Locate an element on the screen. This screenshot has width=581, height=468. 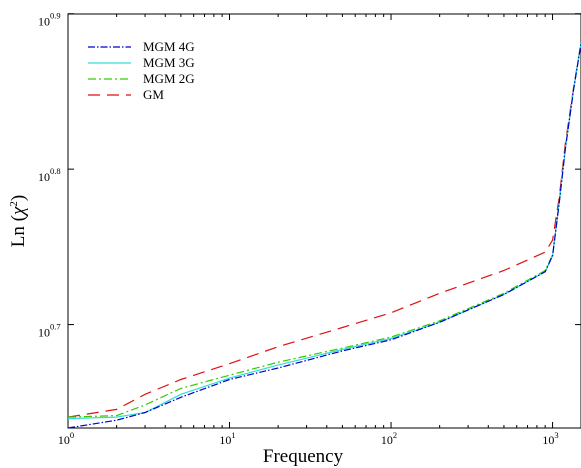
x-tick-label-exp: 0 is located at coordinates (72, 435).